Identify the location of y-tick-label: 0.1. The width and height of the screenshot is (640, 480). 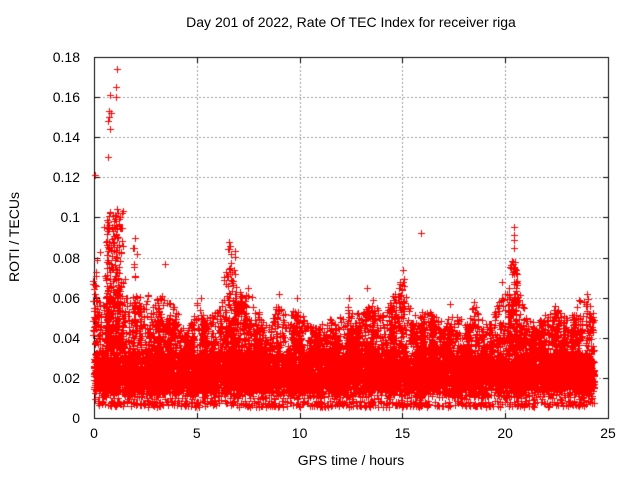
(70, 217).